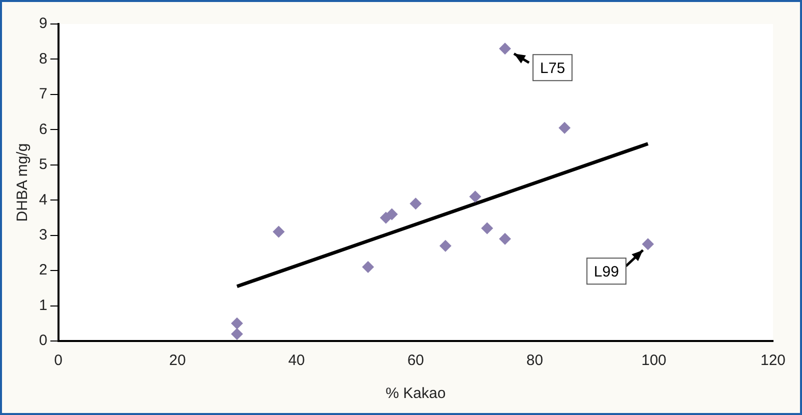 The width and height of the screenshot is (802, 415). What do you see at coordinates (415, 361) in the screenshot?
I see `x-tick-label: 60` at bounding box center [415, 361].